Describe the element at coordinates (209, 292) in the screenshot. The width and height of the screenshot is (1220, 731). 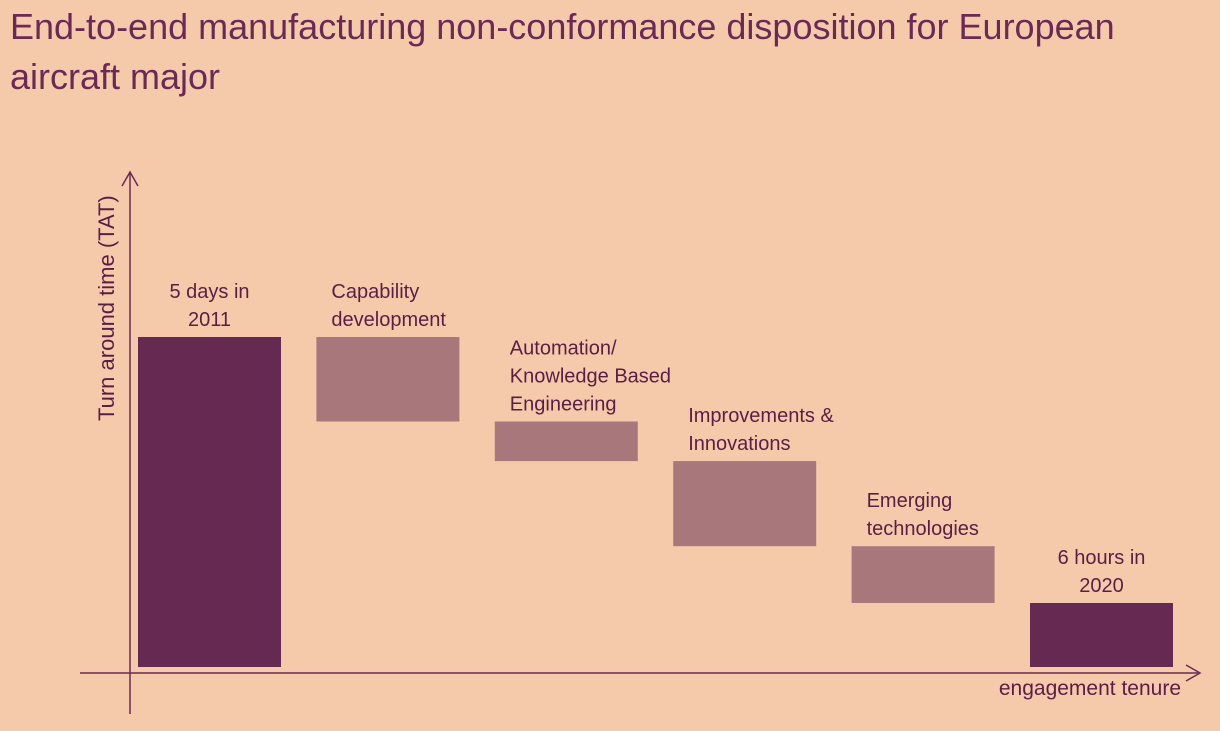
I see `bar-label-line: 5 days in` at that location.